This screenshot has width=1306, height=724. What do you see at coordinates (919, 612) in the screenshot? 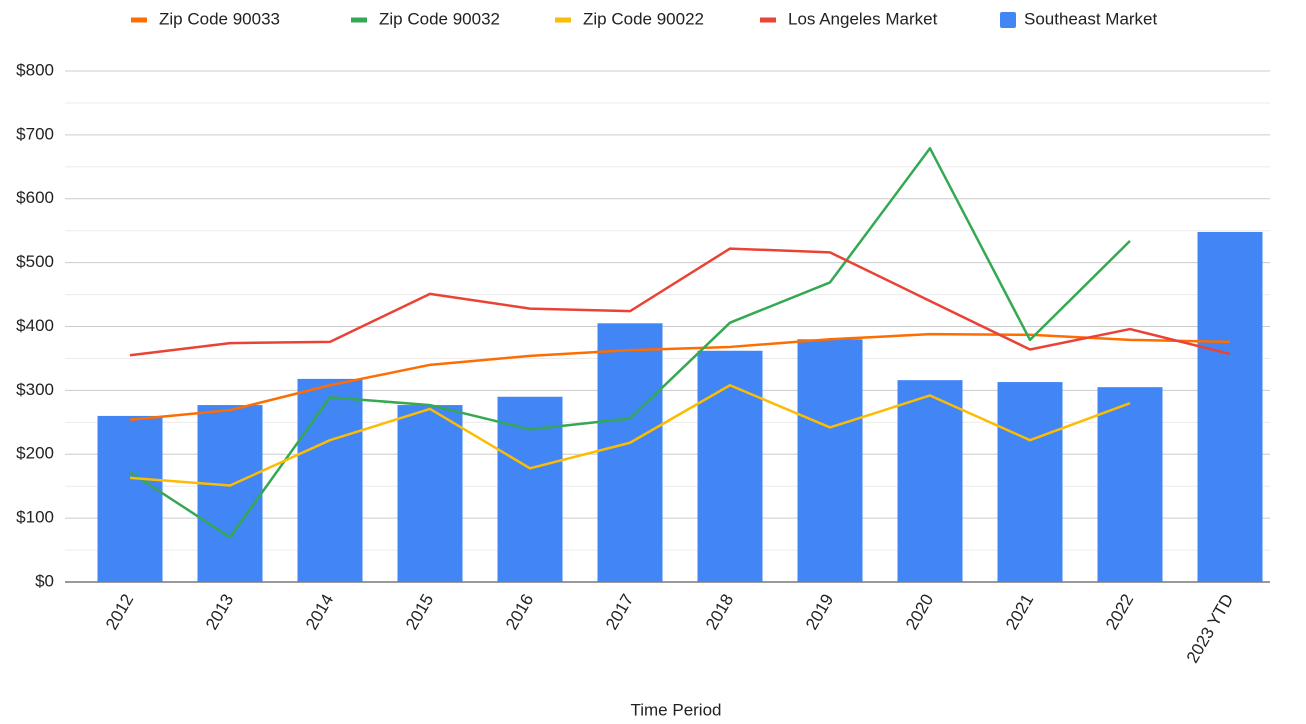
I see `x-tick-label: 2020` at bounding box center [919, 612].